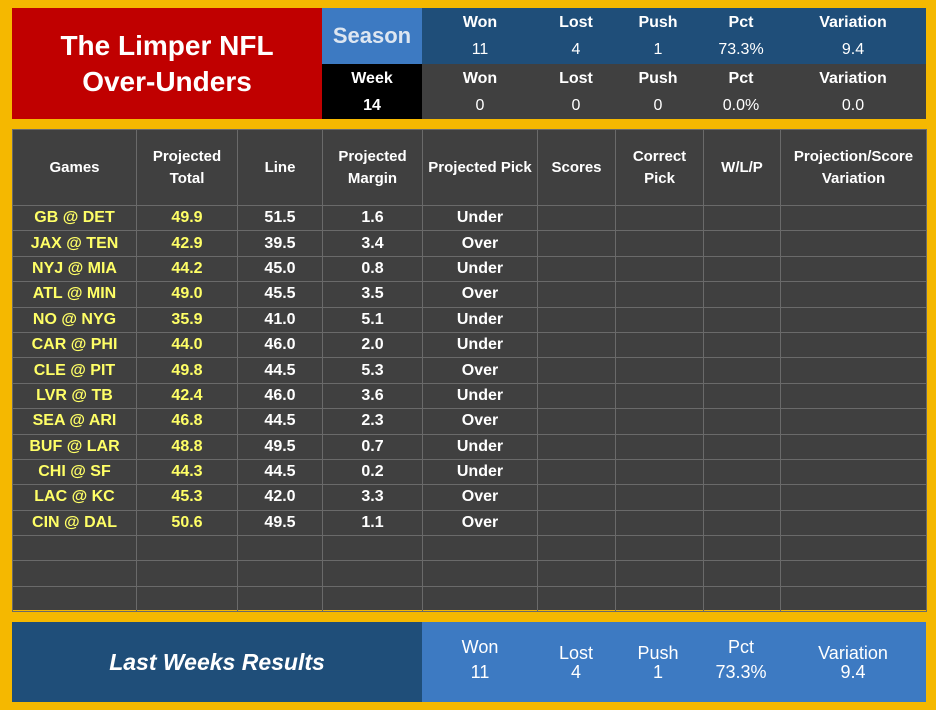 The height and width of the screenshot is (710, 936). I want to click on game-cell: CHI @ SF, so click(74, 472).